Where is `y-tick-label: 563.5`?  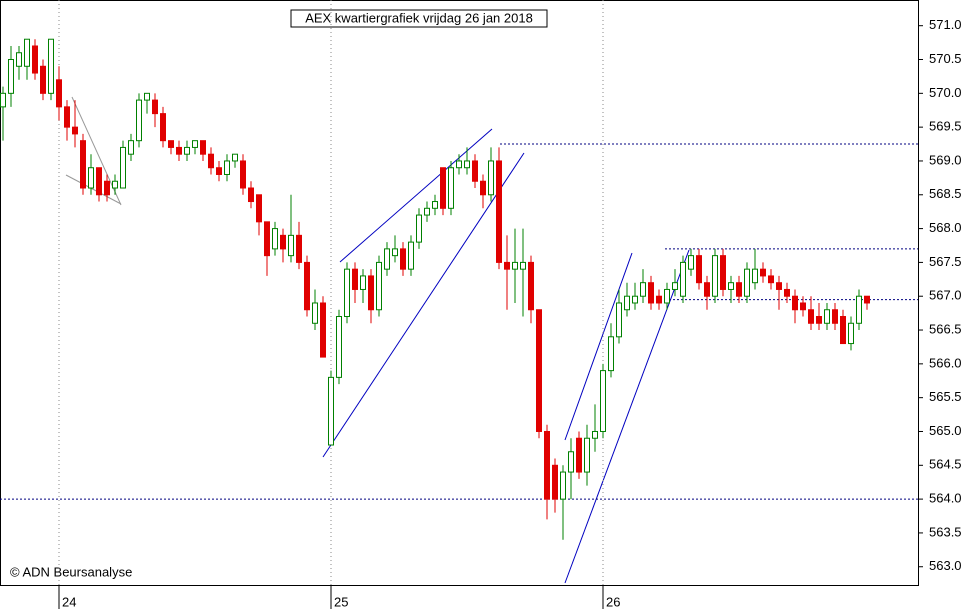 y-tick-label: 563.5 is located at coordinates (945, 531).